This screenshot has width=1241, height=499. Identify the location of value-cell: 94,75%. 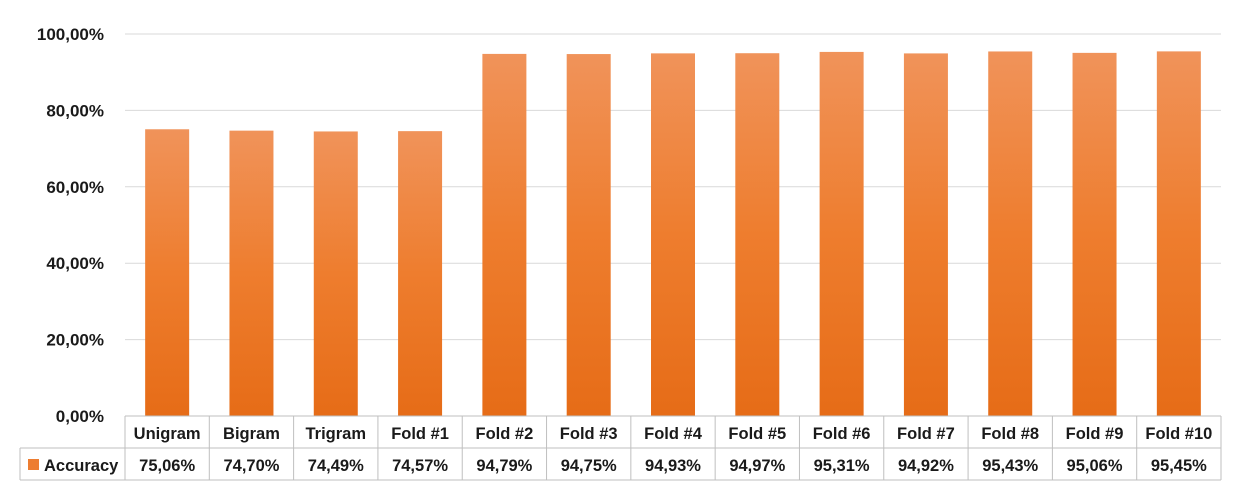
(589, 466).